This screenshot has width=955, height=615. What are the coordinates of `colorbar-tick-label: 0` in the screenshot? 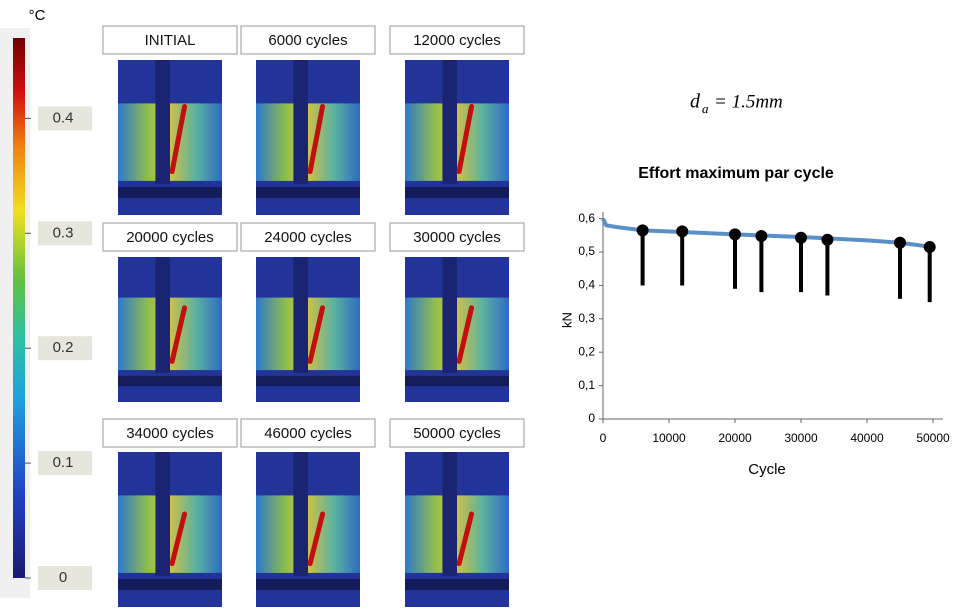 It's located at (63, 577).